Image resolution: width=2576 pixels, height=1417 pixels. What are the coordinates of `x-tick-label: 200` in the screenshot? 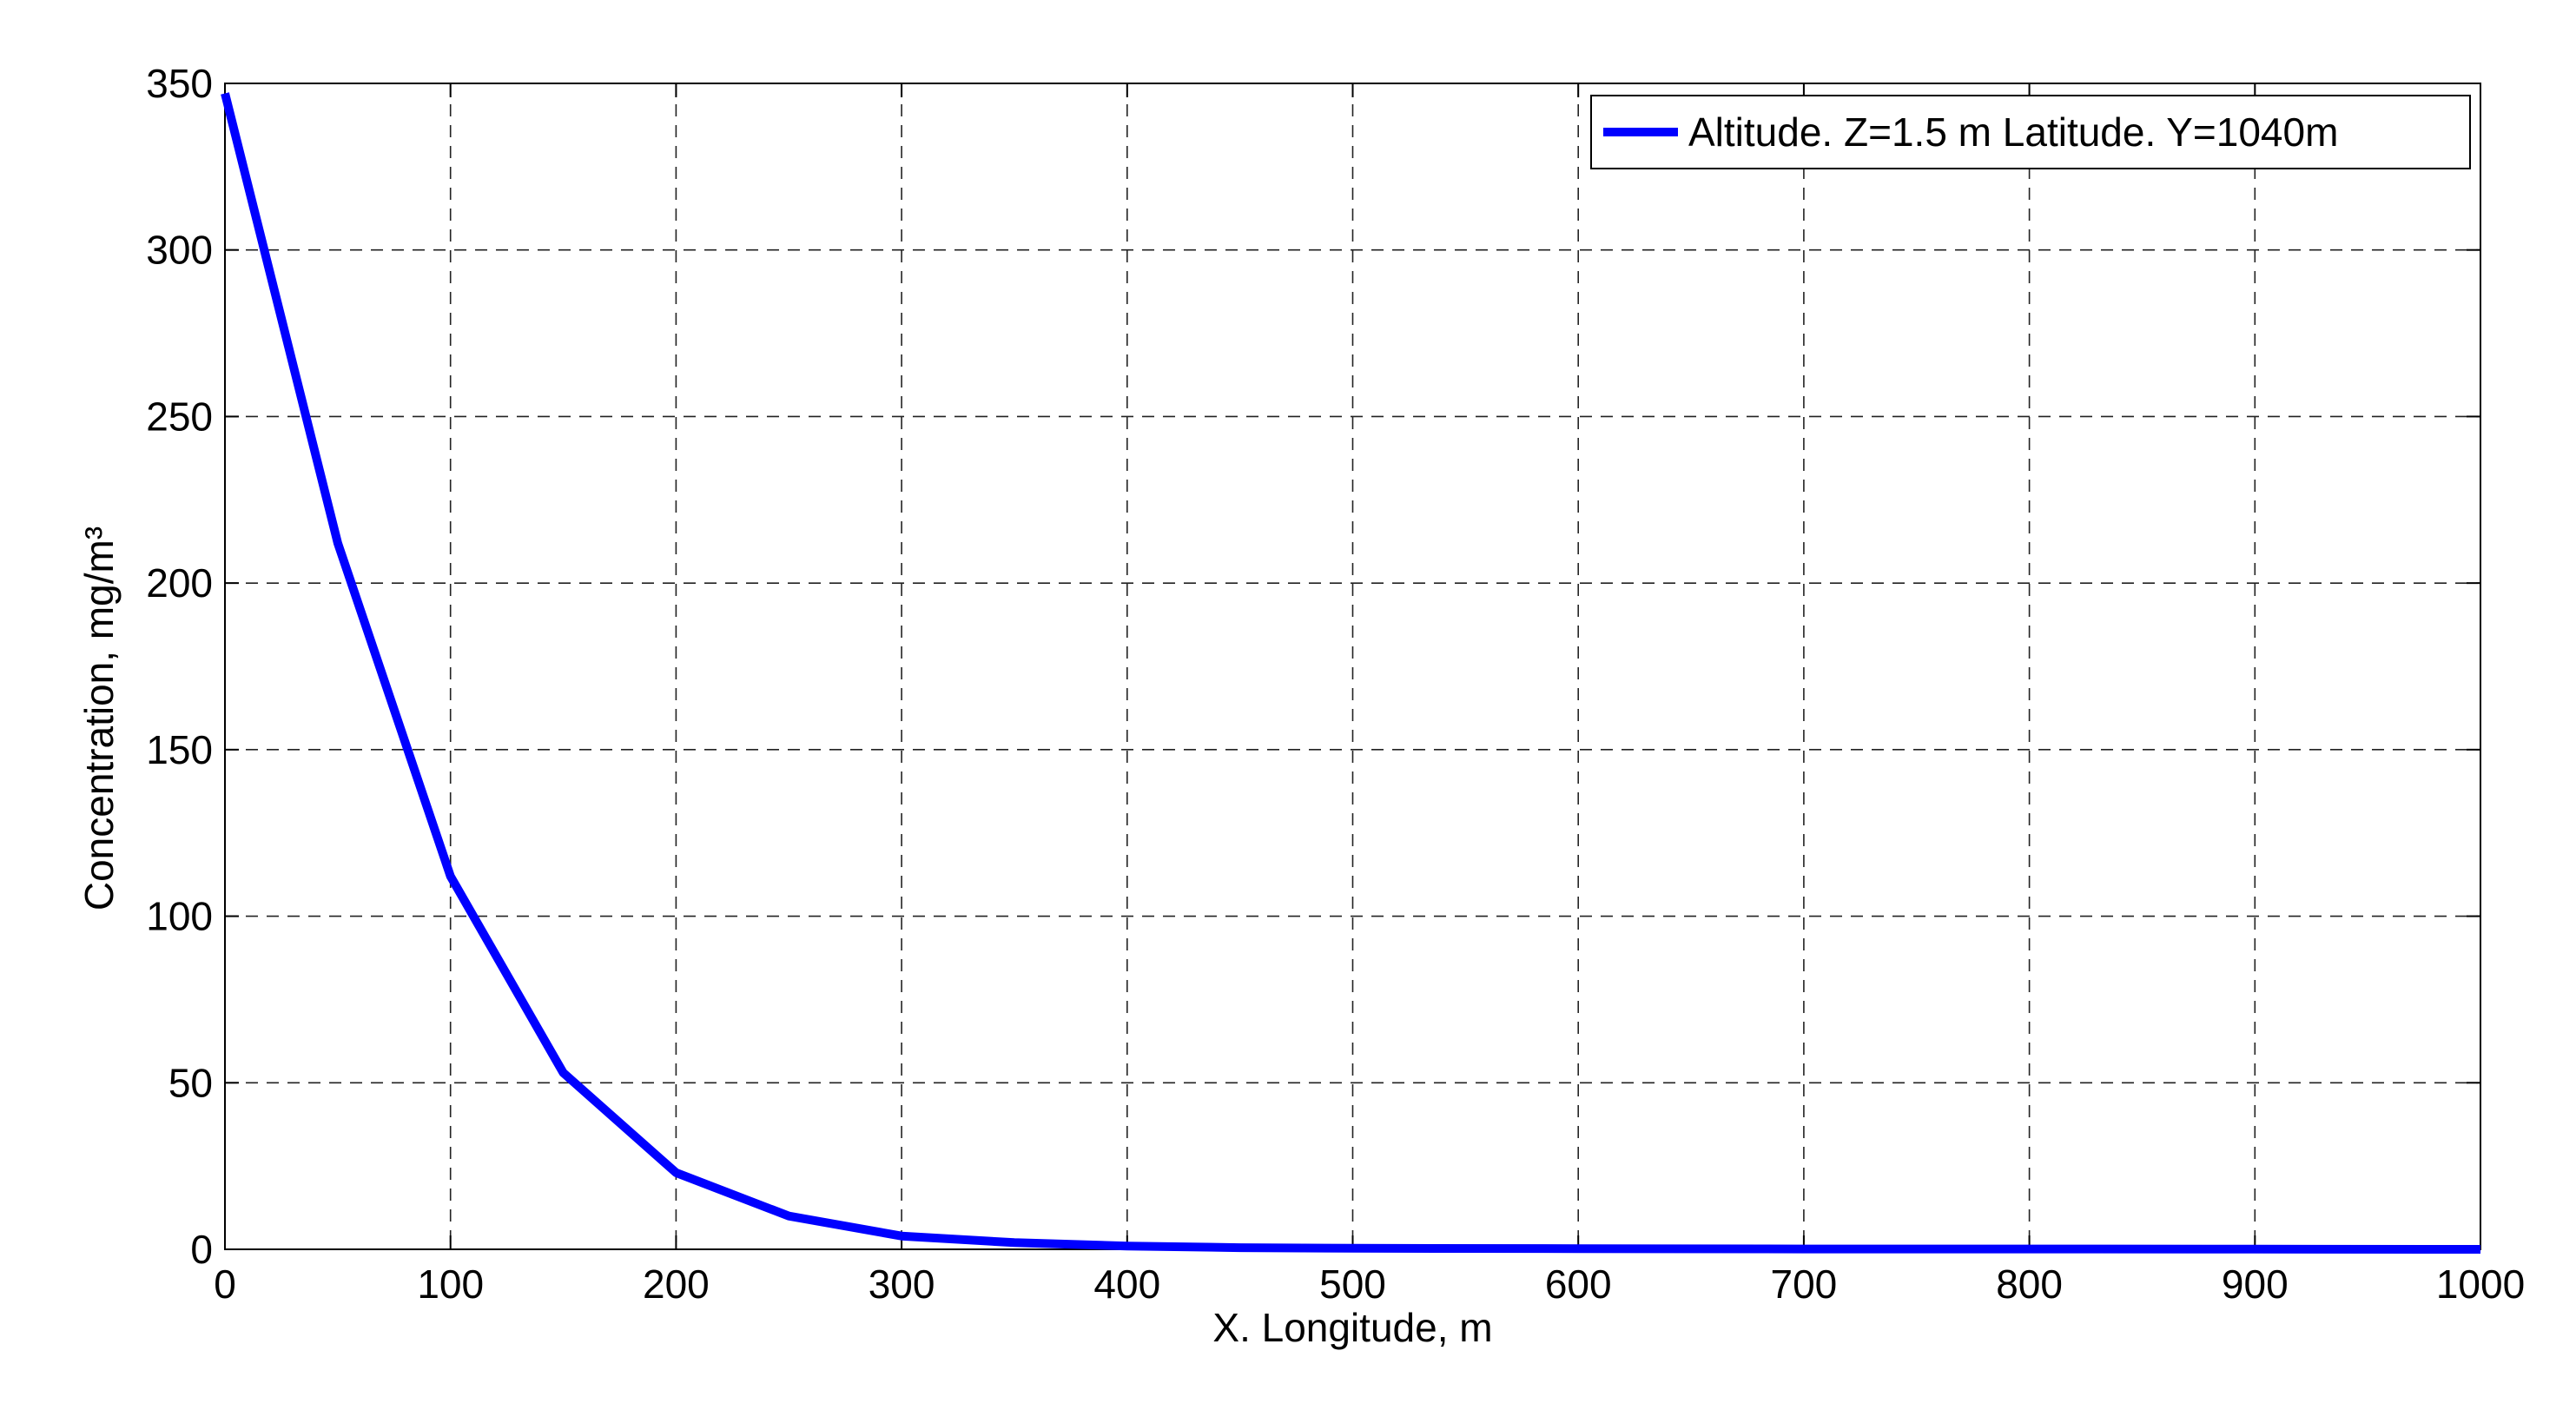 It's located at (677, 1284).